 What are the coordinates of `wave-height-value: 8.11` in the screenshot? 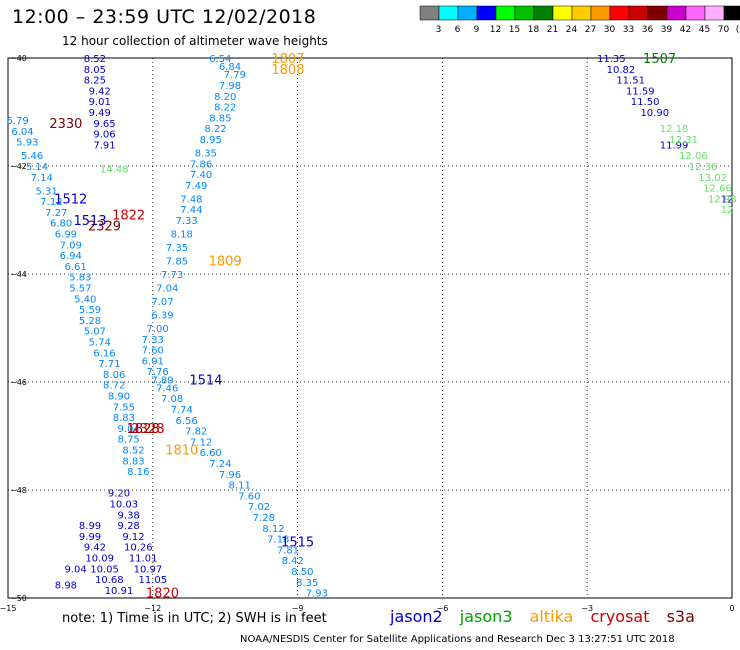 It's located at (240, 486).